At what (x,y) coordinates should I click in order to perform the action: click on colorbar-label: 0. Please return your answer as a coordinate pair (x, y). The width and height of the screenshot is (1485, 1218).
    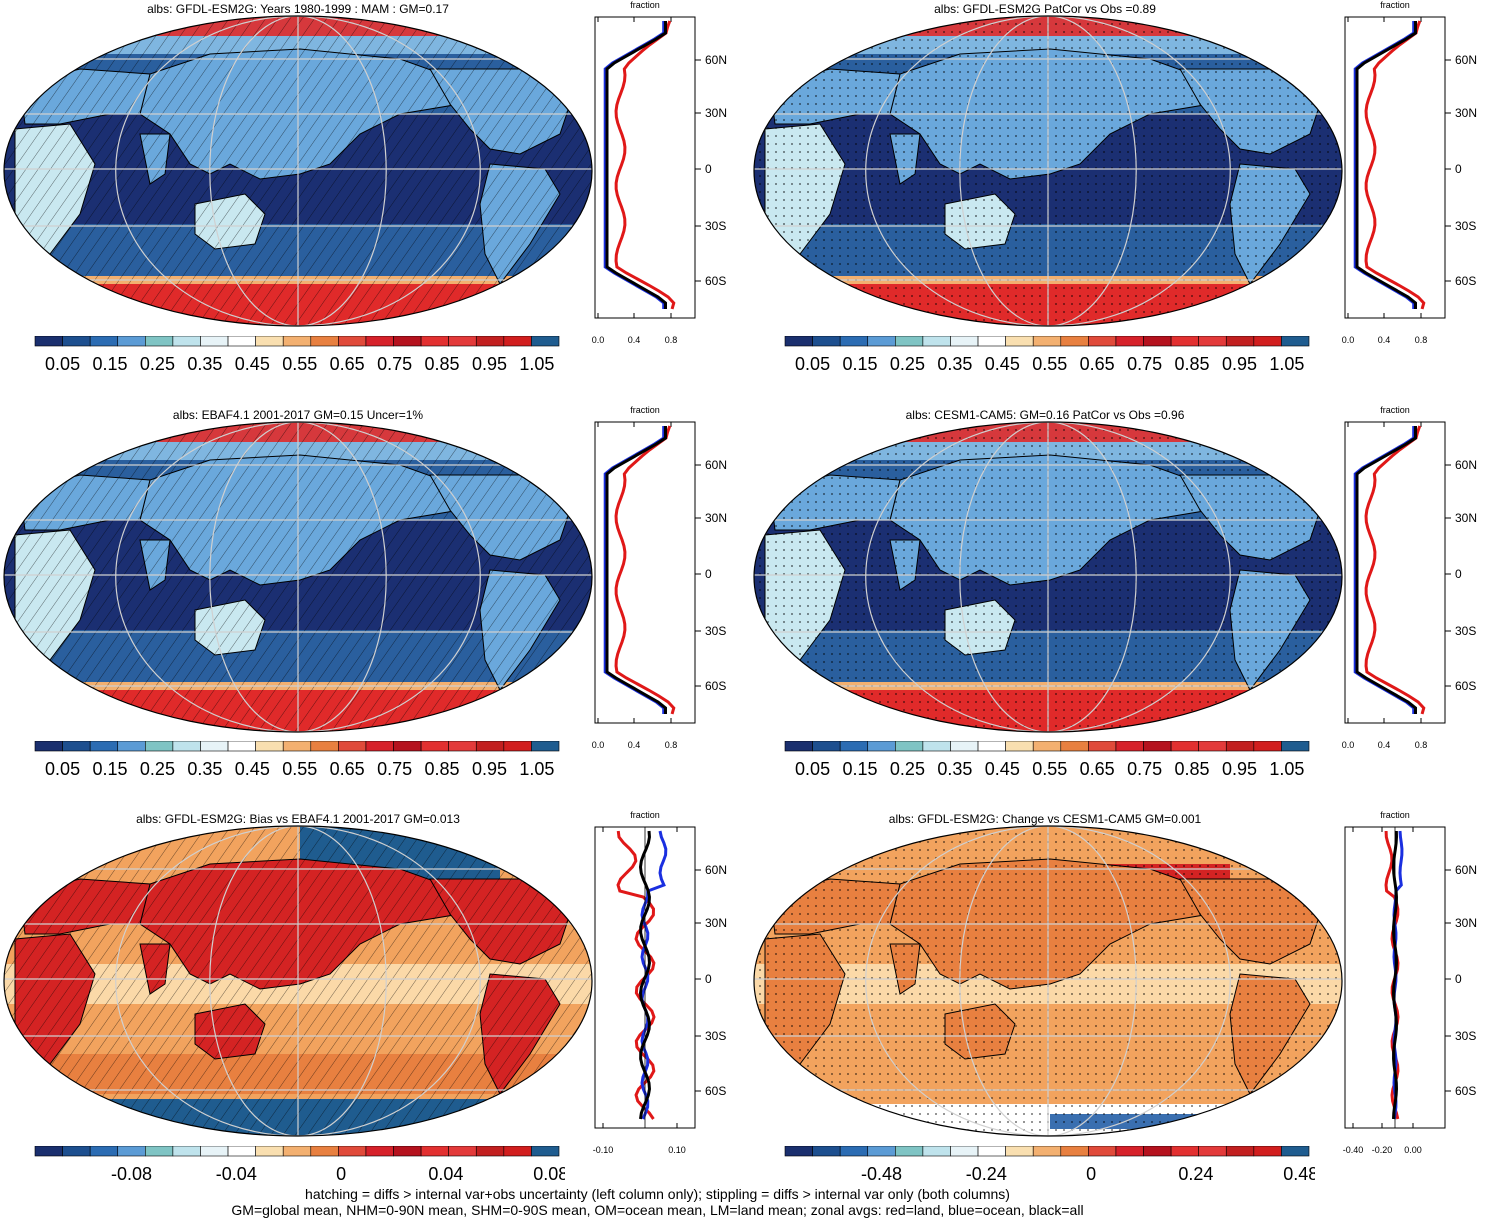
    Looking at the image, I should click on (1091, 1174).